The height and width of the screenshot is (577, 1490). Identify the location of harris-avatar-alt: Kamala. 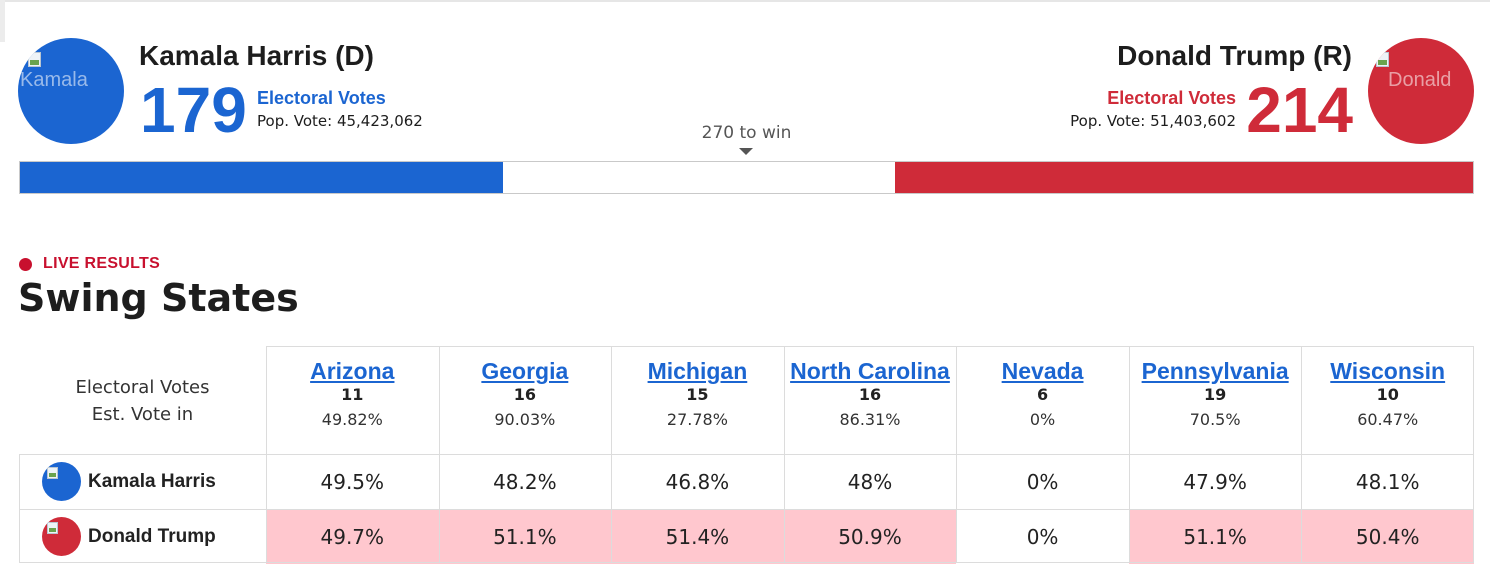
(54, 80).